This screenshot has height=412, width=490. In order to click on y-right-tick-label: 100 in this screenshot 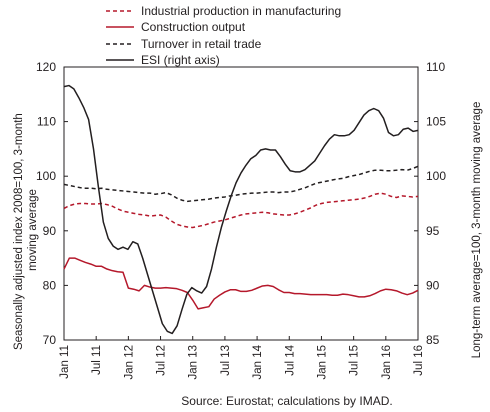, I will do `click(436, 176)`.